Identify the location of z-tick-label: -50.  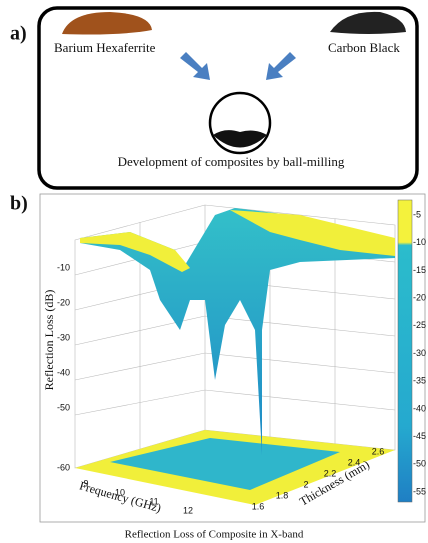
(63, 407).